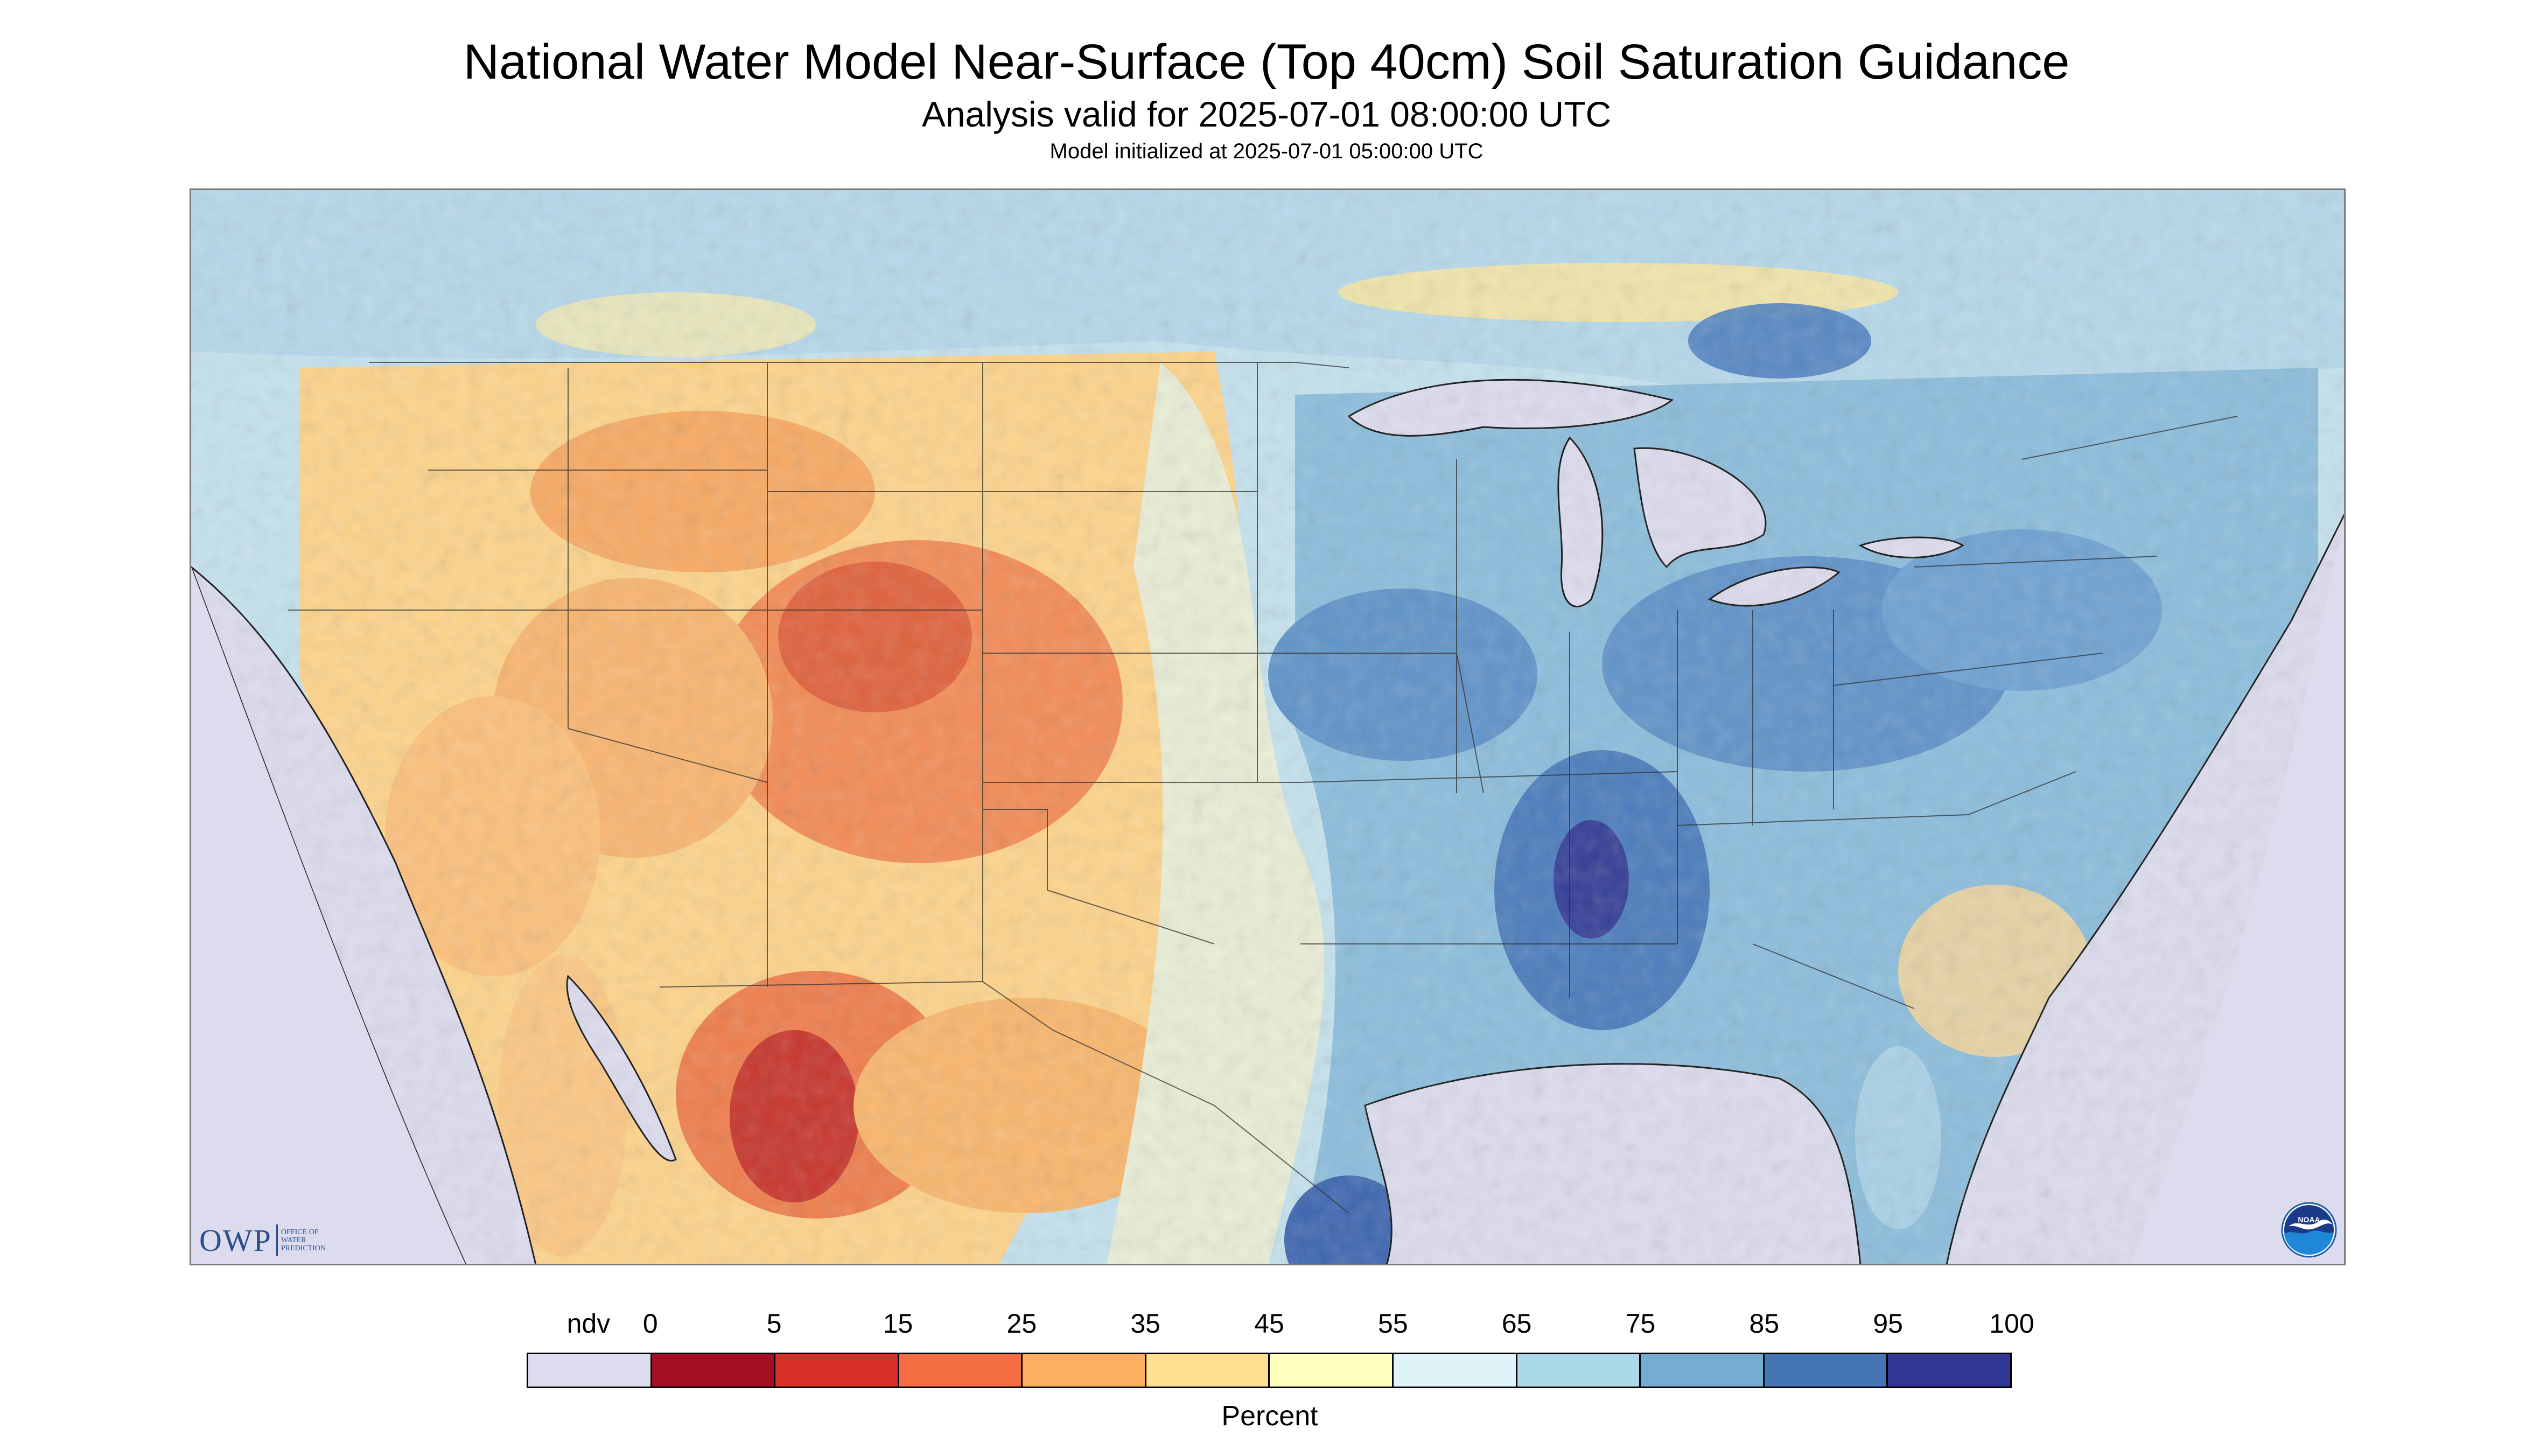 Image resolution: width=2533 pixels, height=1456 pixels. I want to click on legend-tick-label: 55, so click(1393, 1323).